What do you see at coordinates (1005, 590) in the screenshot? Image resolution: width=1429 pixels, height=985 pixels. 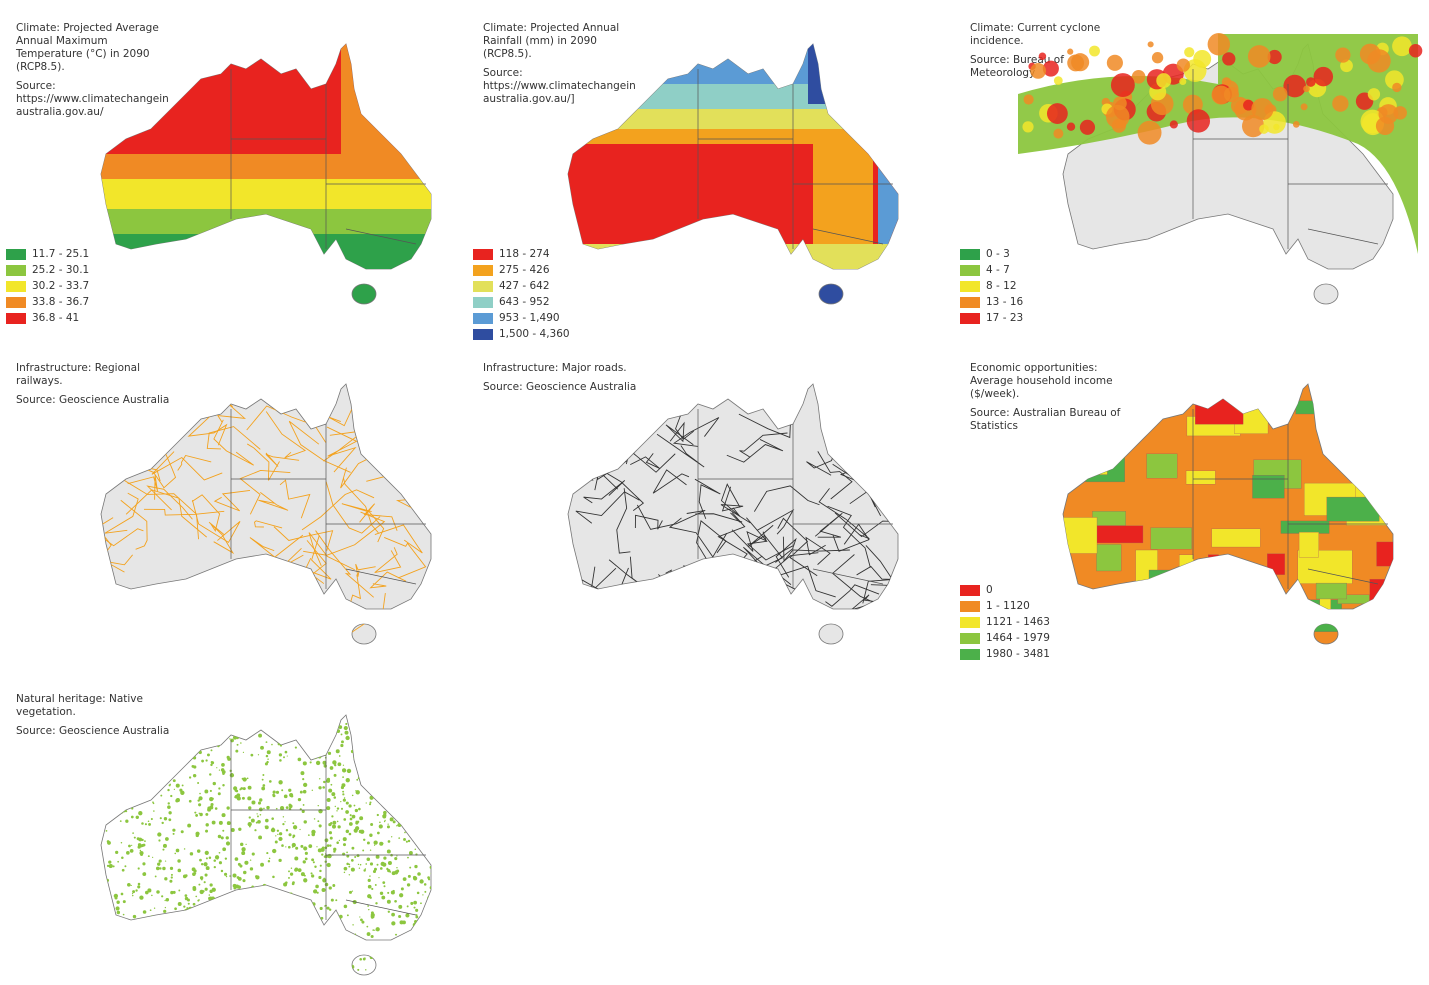 I see `legend-entry: 0` at bounding box center [1005, 590].